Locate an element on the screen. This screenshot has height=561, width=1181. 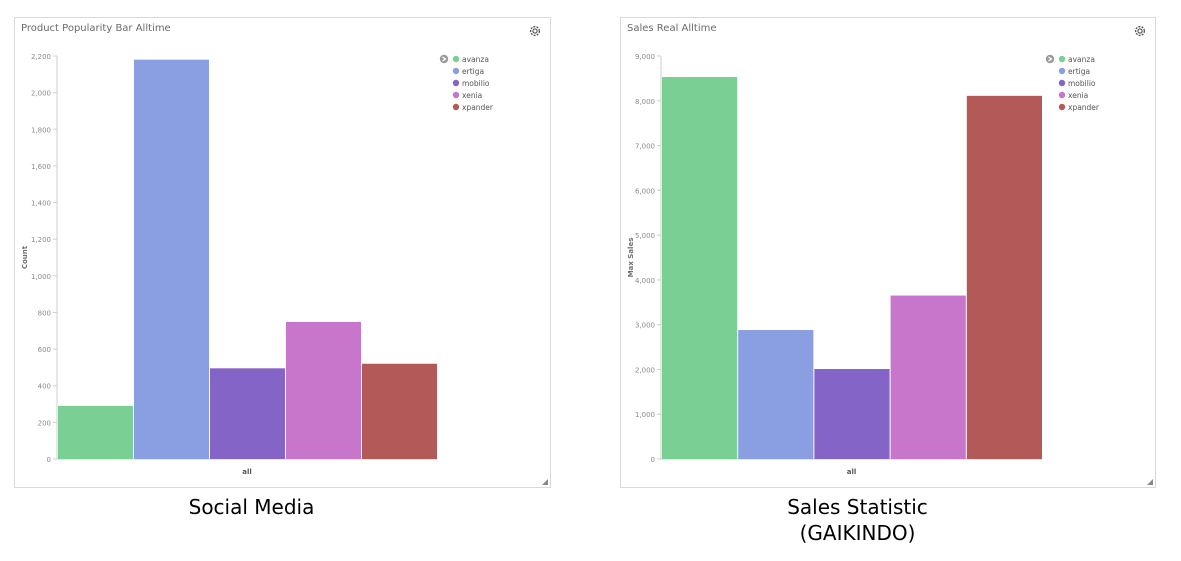
y-tick-label: 5,000 is located at coordinates (645, 236).